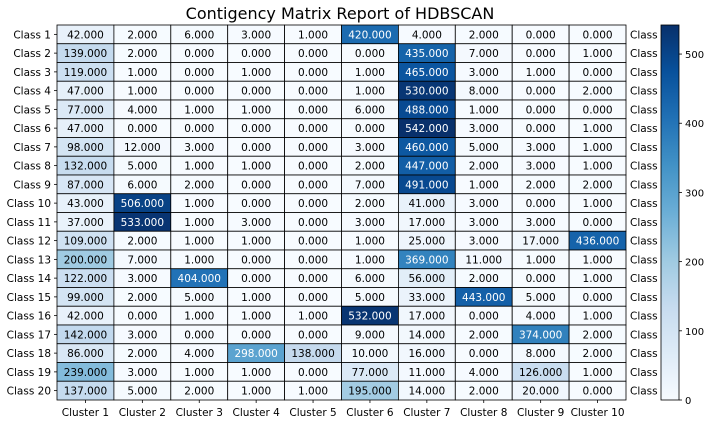 The width and height of the screenshot is (711, 424). What do you see at coordinates (426, 73) in the screenshot?
I see `cell-value: 465.000` at bounding box center [426, 73].